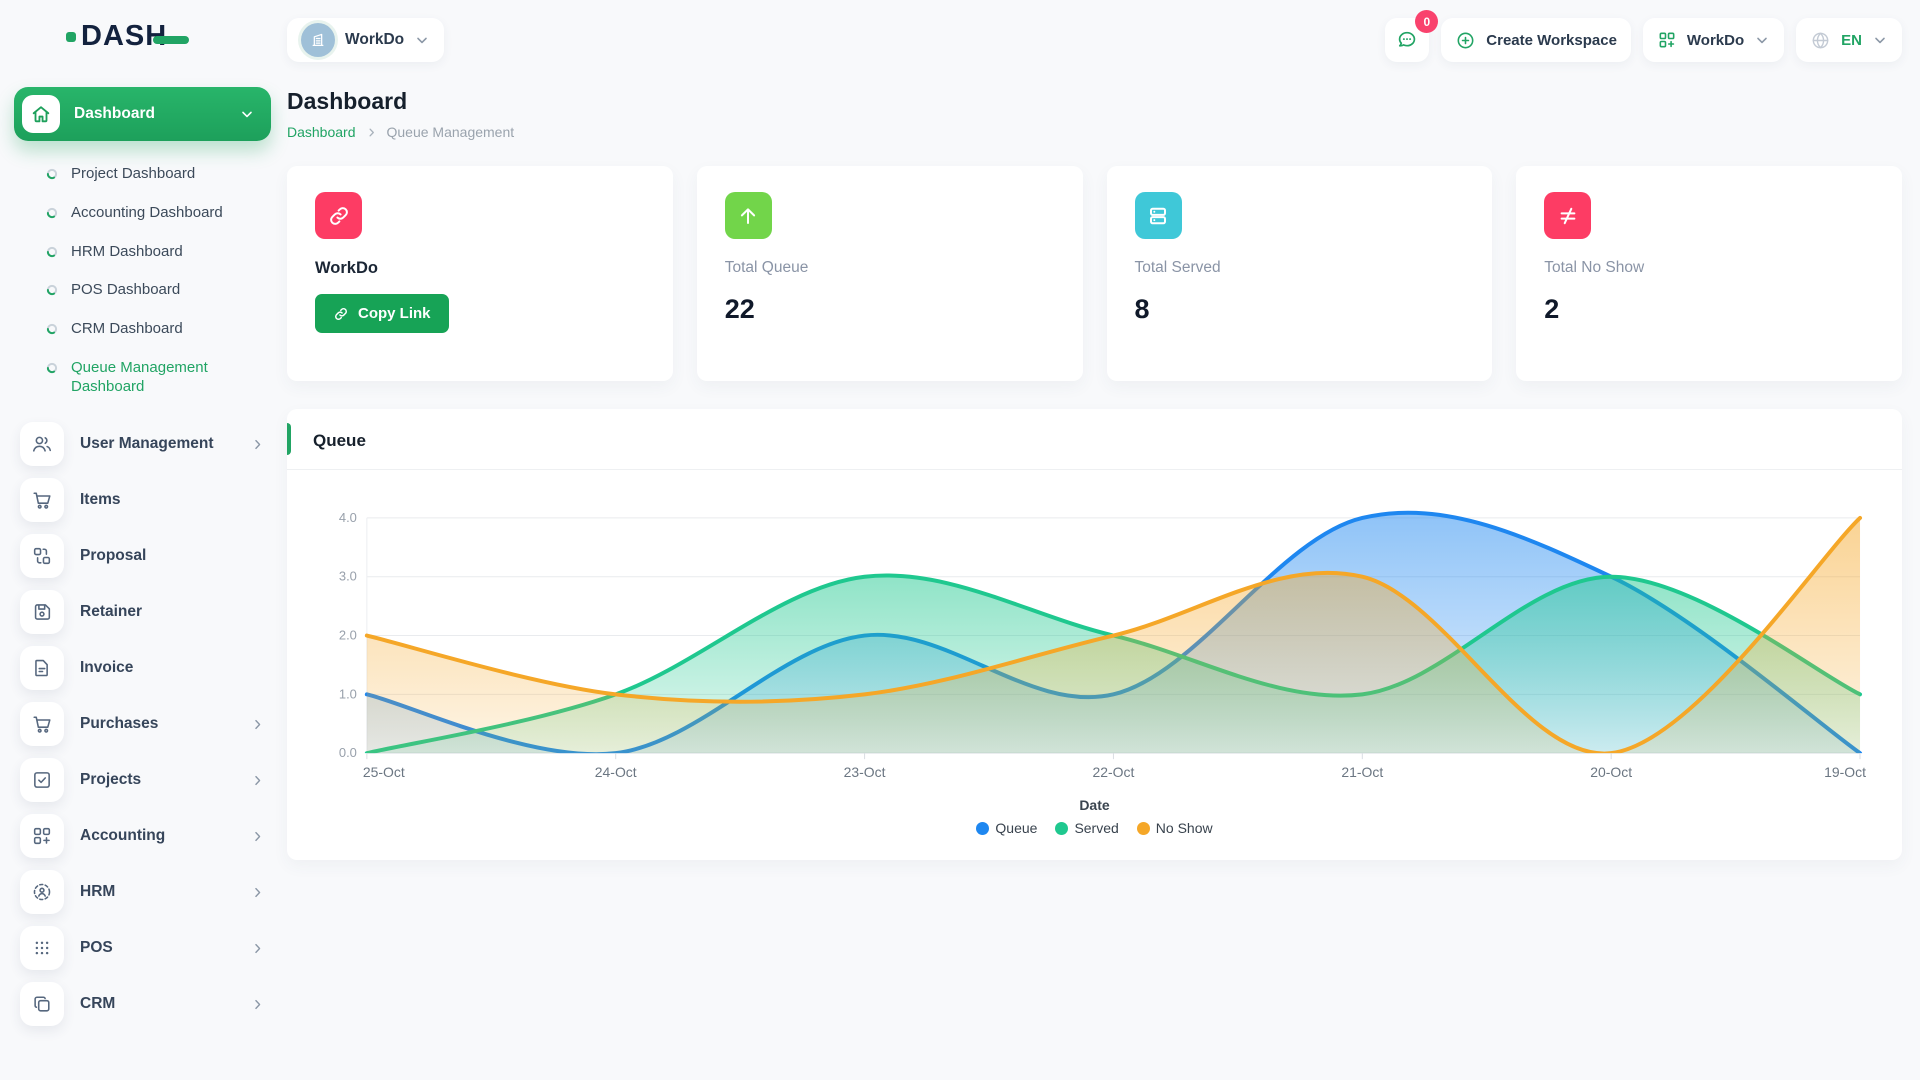  I want to click on chart-xaxis-title: Date, so click(1094, 805).